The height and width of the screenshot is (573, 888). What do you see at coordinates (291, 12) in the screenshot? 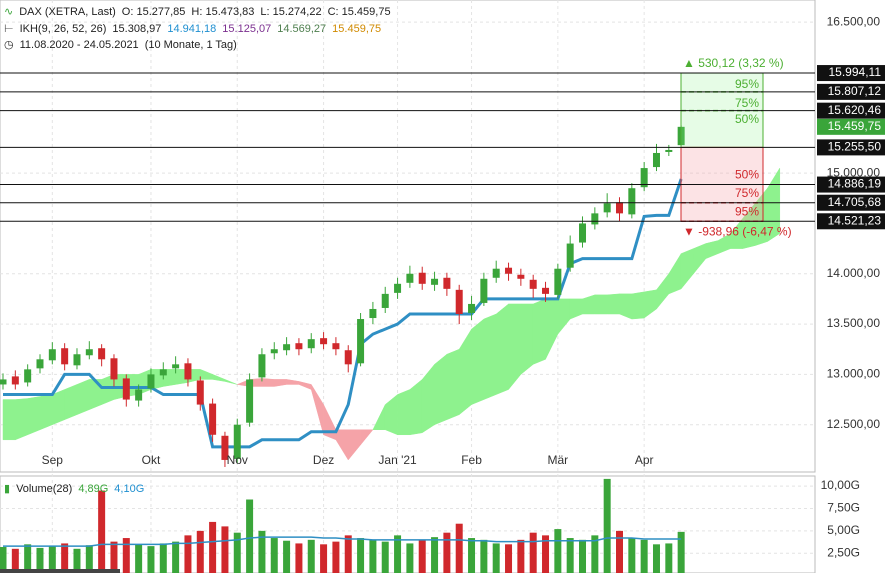
I see `header-text: L: 15.274,22` at bounding box center [291, 12].